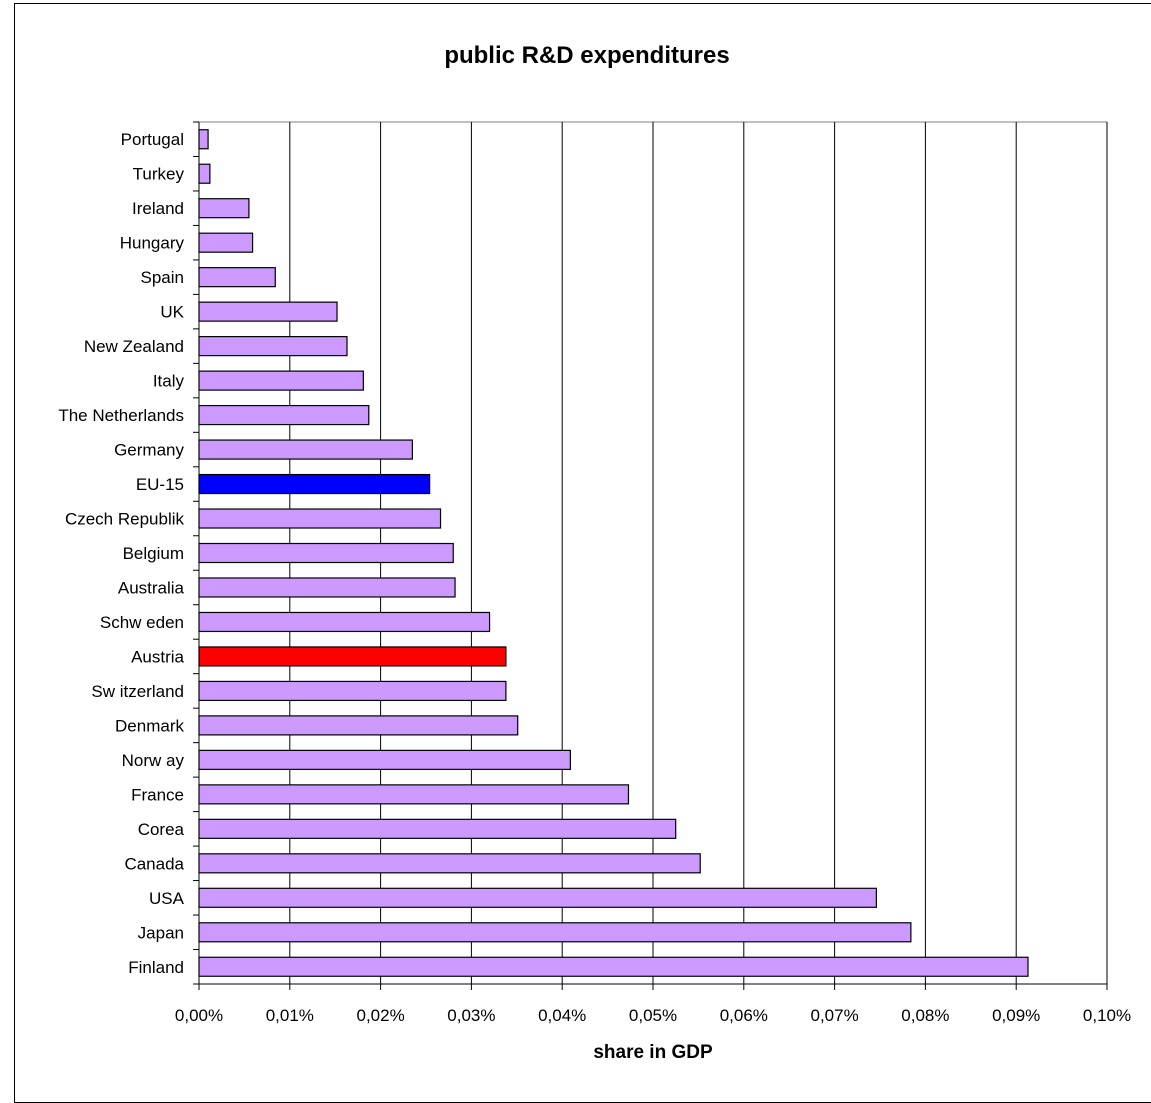  Describe the element at coordinates (437, 828) in the screenshot. I see `bar-corea` at that location.